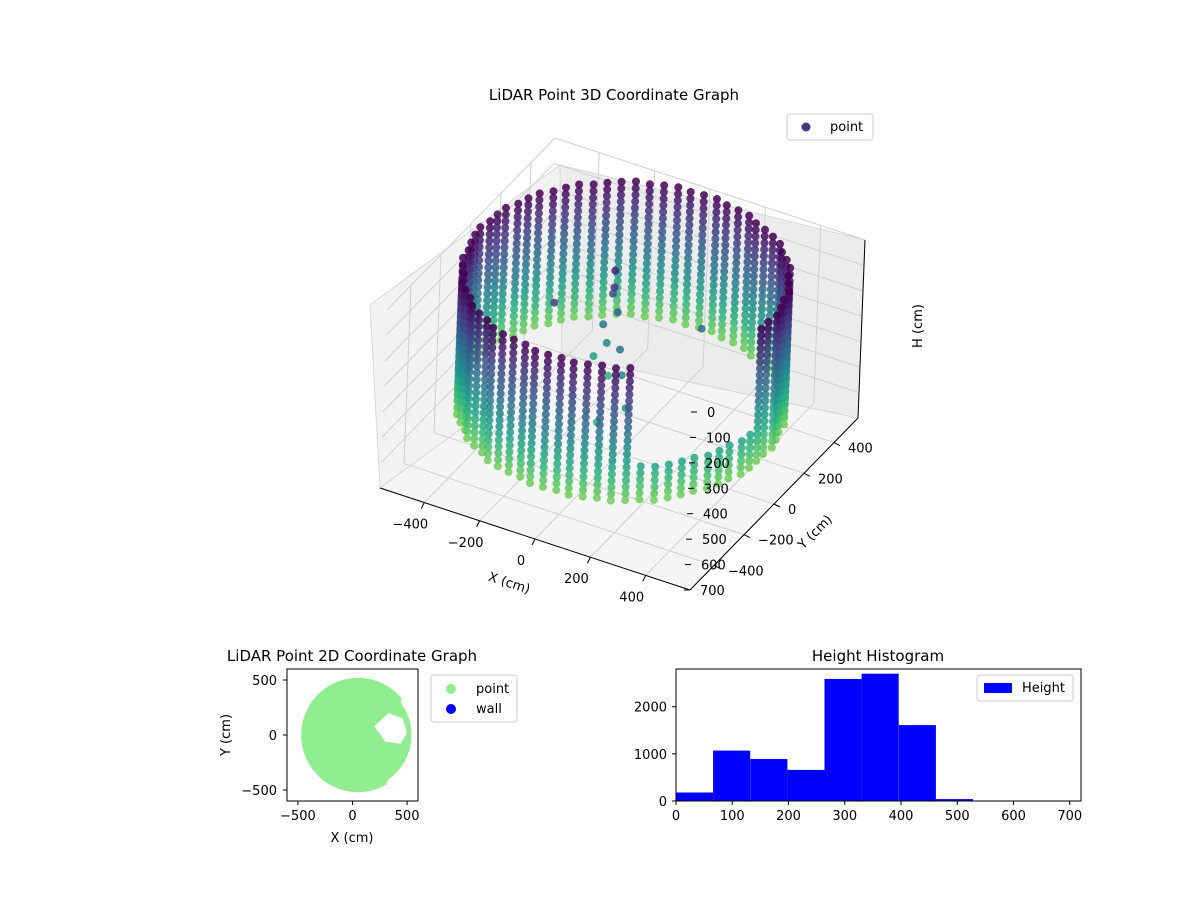  What do you see at coordinates (806, 785) in the screenshot?
I see `hist-bar` at bounding box center [806, 785].